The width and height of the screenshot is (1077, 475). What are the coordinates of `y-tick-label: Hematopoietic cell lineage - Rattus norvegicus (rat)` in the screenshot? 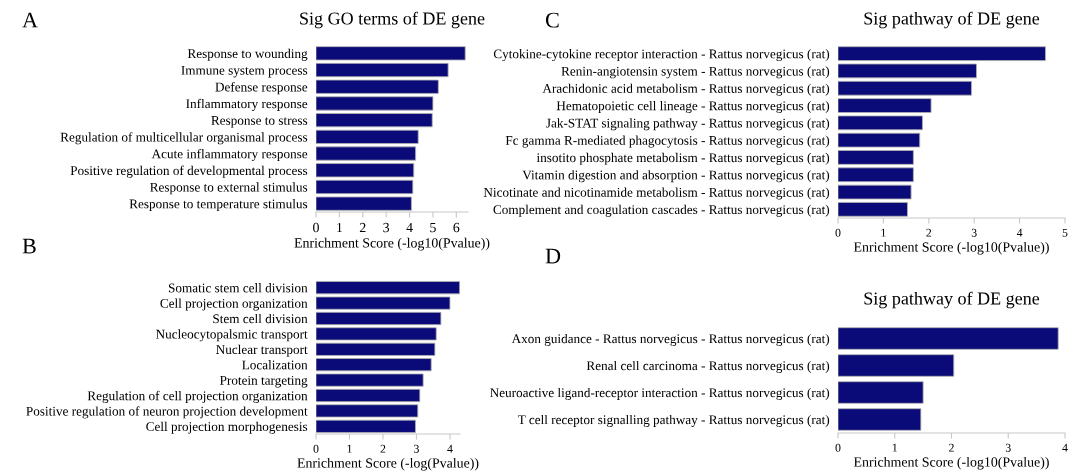 It's located at (693, 106).